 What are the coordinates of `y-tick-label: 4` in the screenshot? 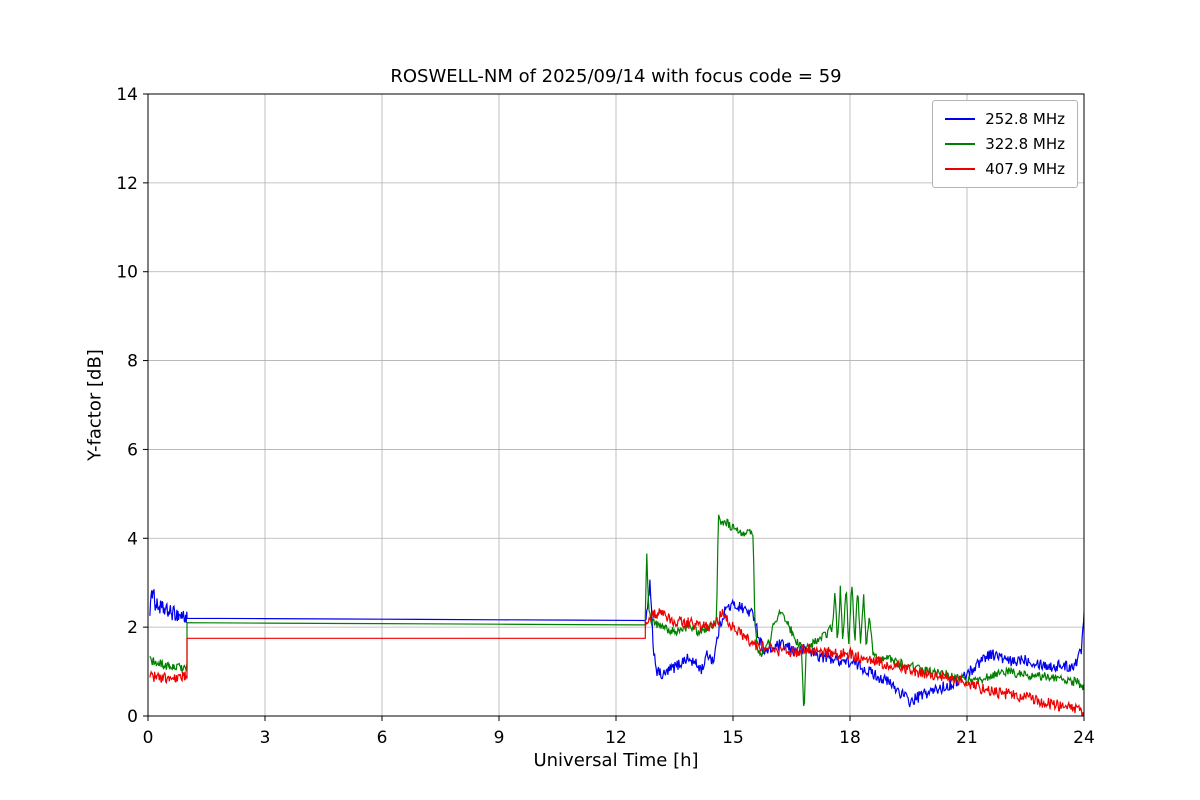 It's located at (132, 539).